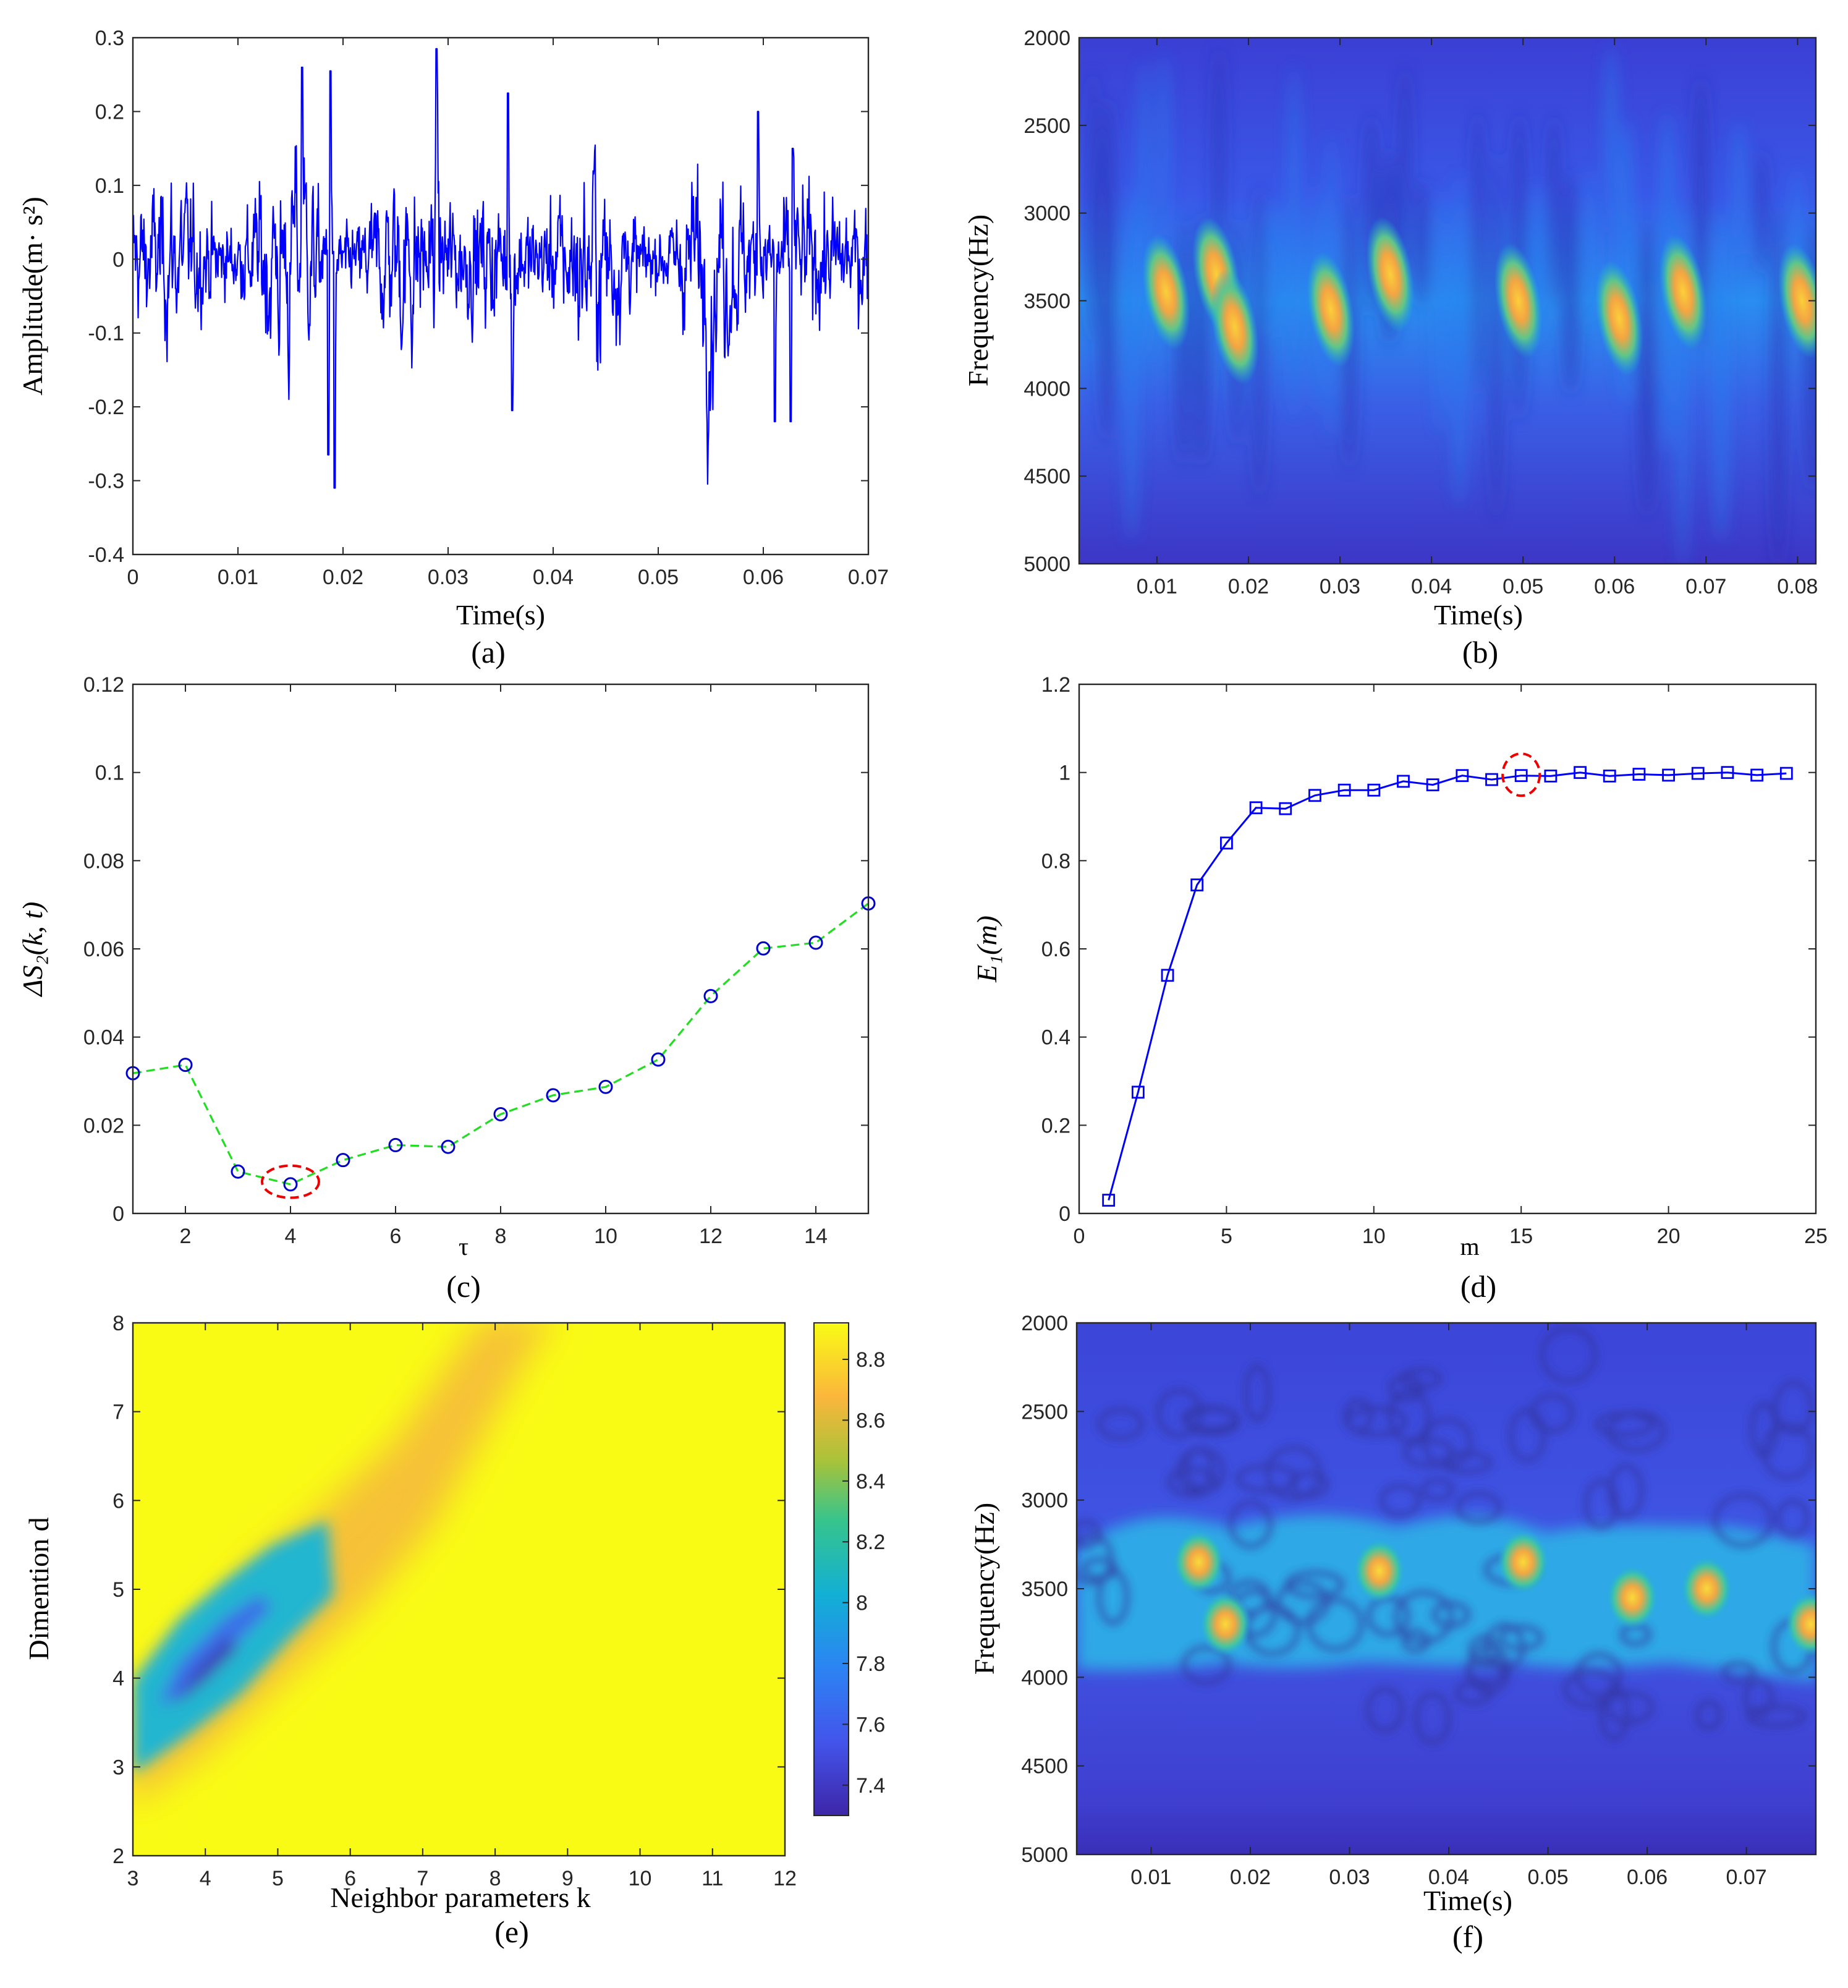 The image size is (1848, 1988). Describe the element at coordinates (118, 1323) in the screenshot. I see `y-tick-label: 8` at that location.